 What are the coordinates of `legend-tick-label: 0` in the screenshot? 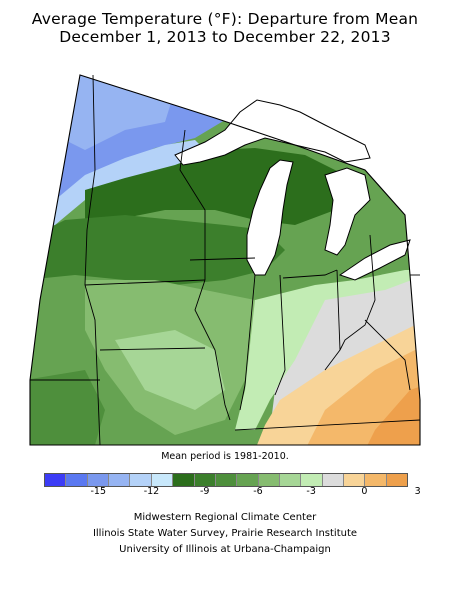 It's located at (364, 491).